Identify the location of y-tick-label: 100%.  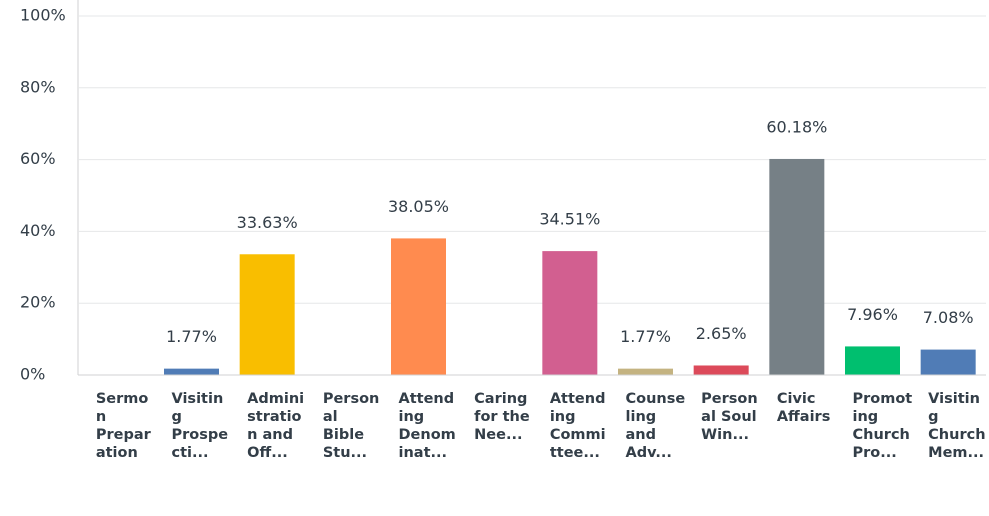
(43, 15).